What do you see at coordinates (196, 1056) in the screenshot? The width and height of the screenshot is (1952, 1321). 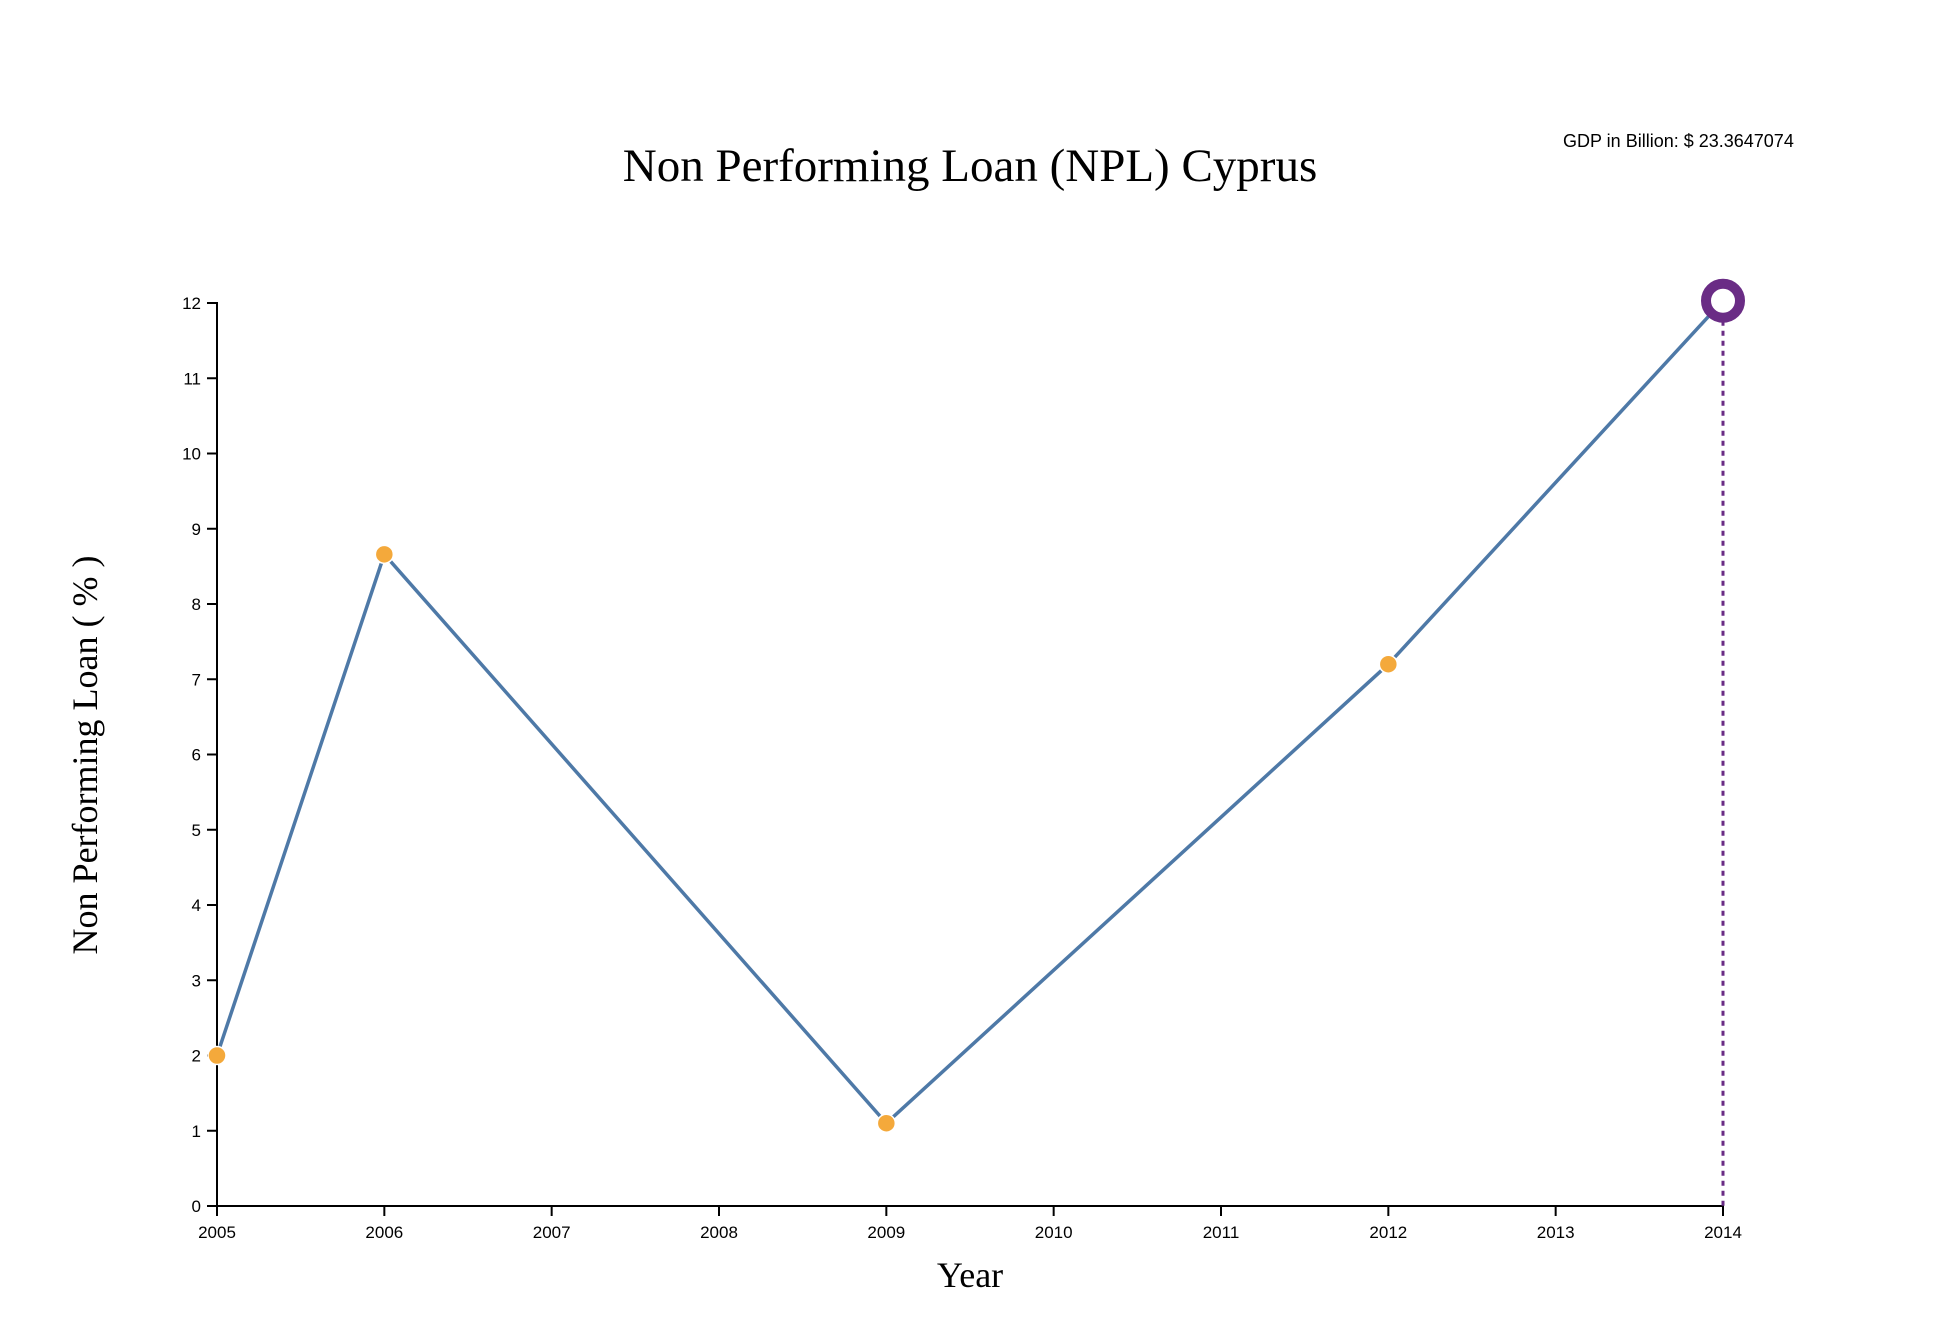 I see `y-tick-label: 2` at bounding box center [196, 1056].